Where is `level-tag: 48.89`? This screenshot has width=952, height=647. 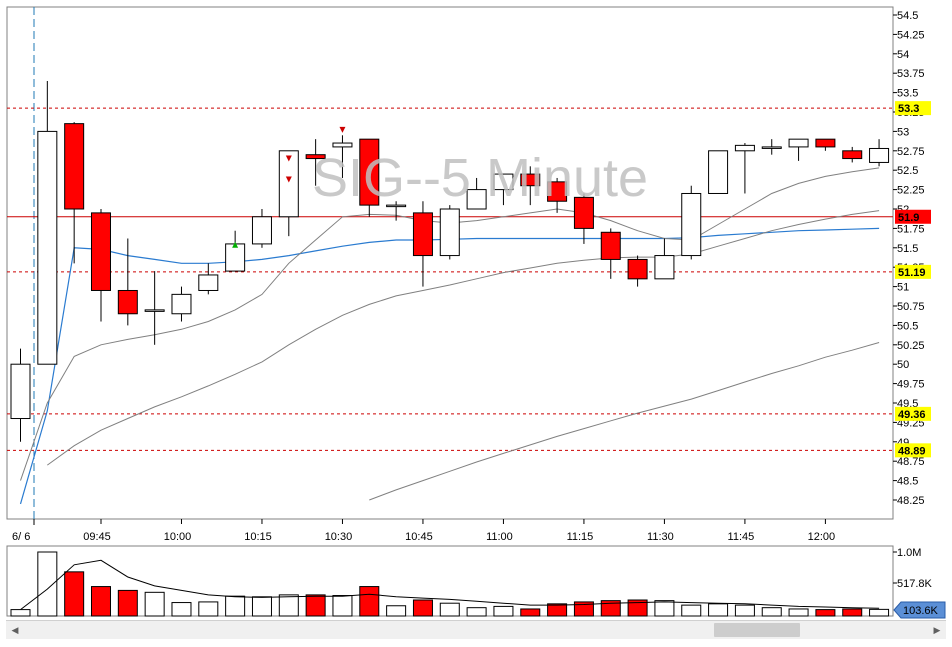
level-tag: 48.89 is located at coordinates (913, 450).